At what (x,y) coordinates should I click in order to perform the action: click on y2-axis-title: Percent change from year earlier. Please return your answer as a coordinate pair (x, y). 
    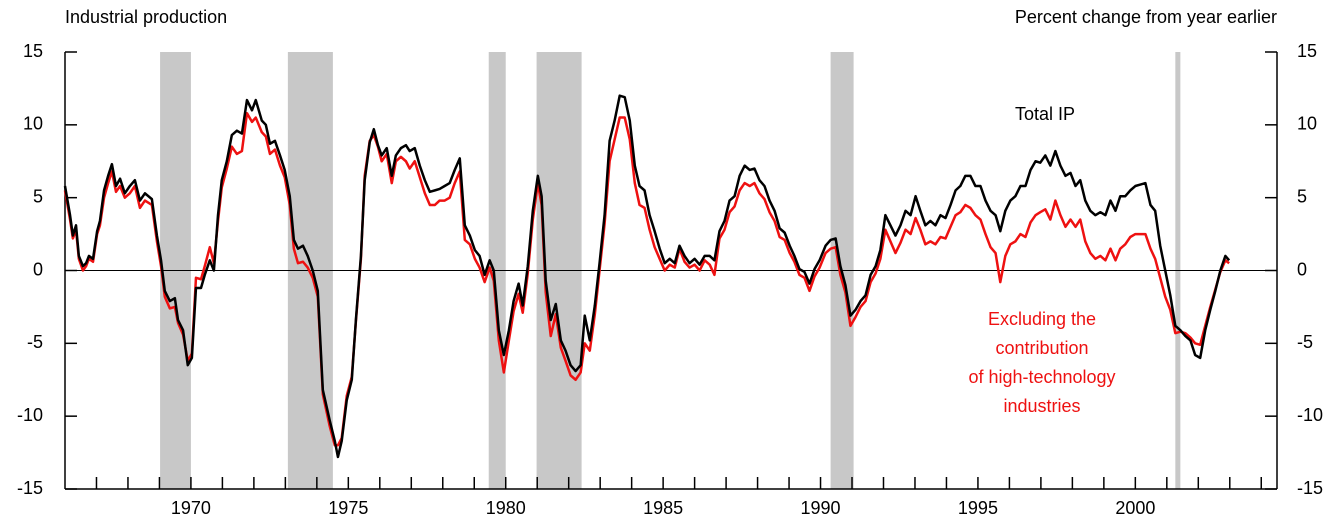
    Looking at the image, I should click on (1146, 17).